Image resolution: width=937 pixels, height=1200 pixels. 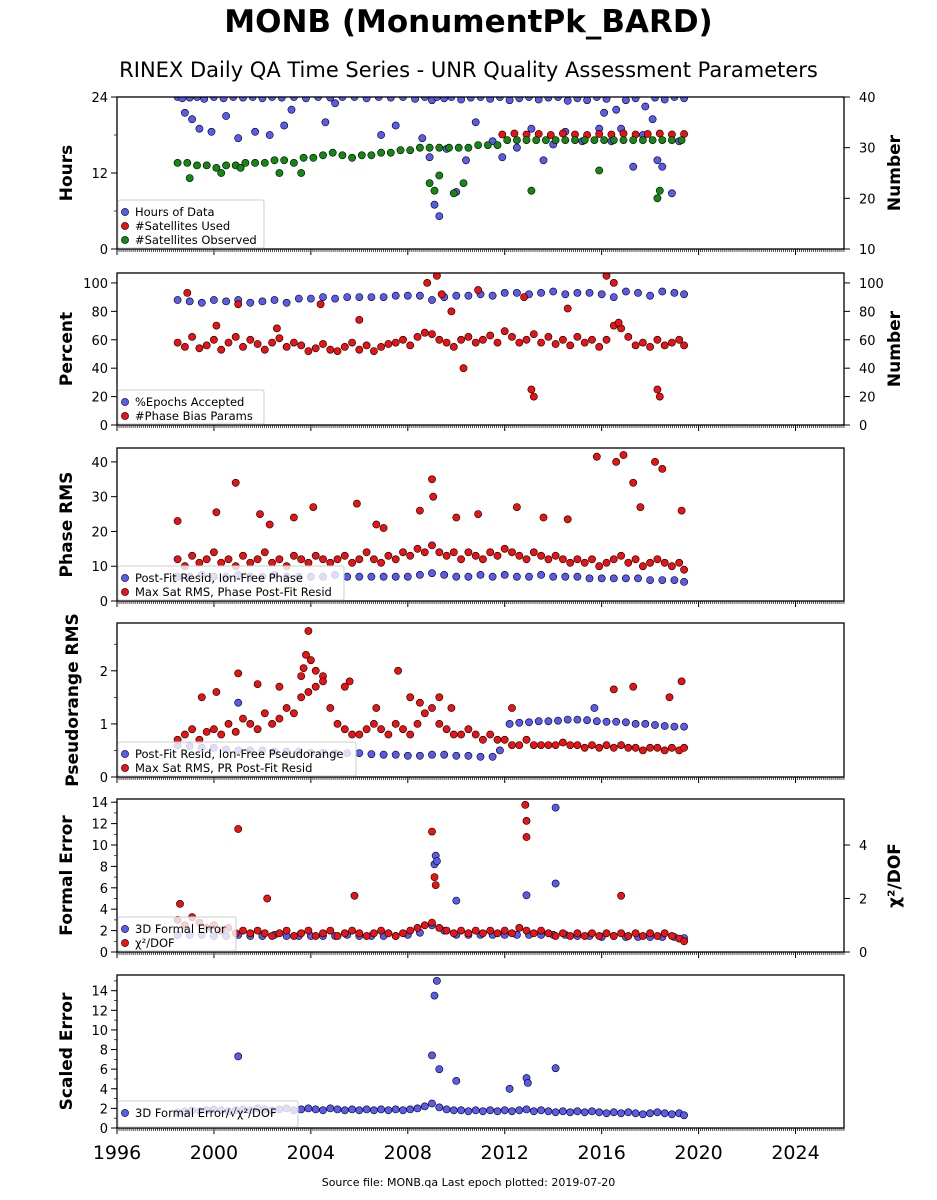 I want to click on y-tick-label: 10, so click(x=99, y=567).